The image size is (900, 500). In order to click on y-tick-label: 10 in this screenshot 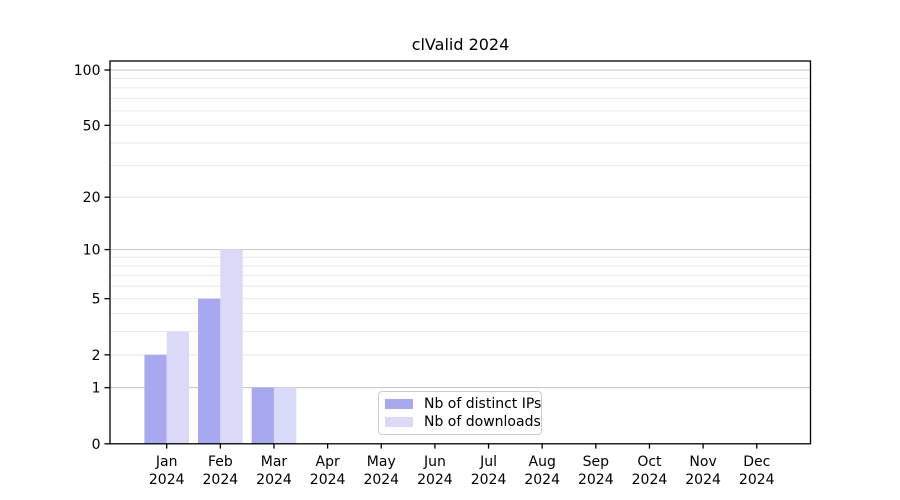, I will do `click(92, 251)`.